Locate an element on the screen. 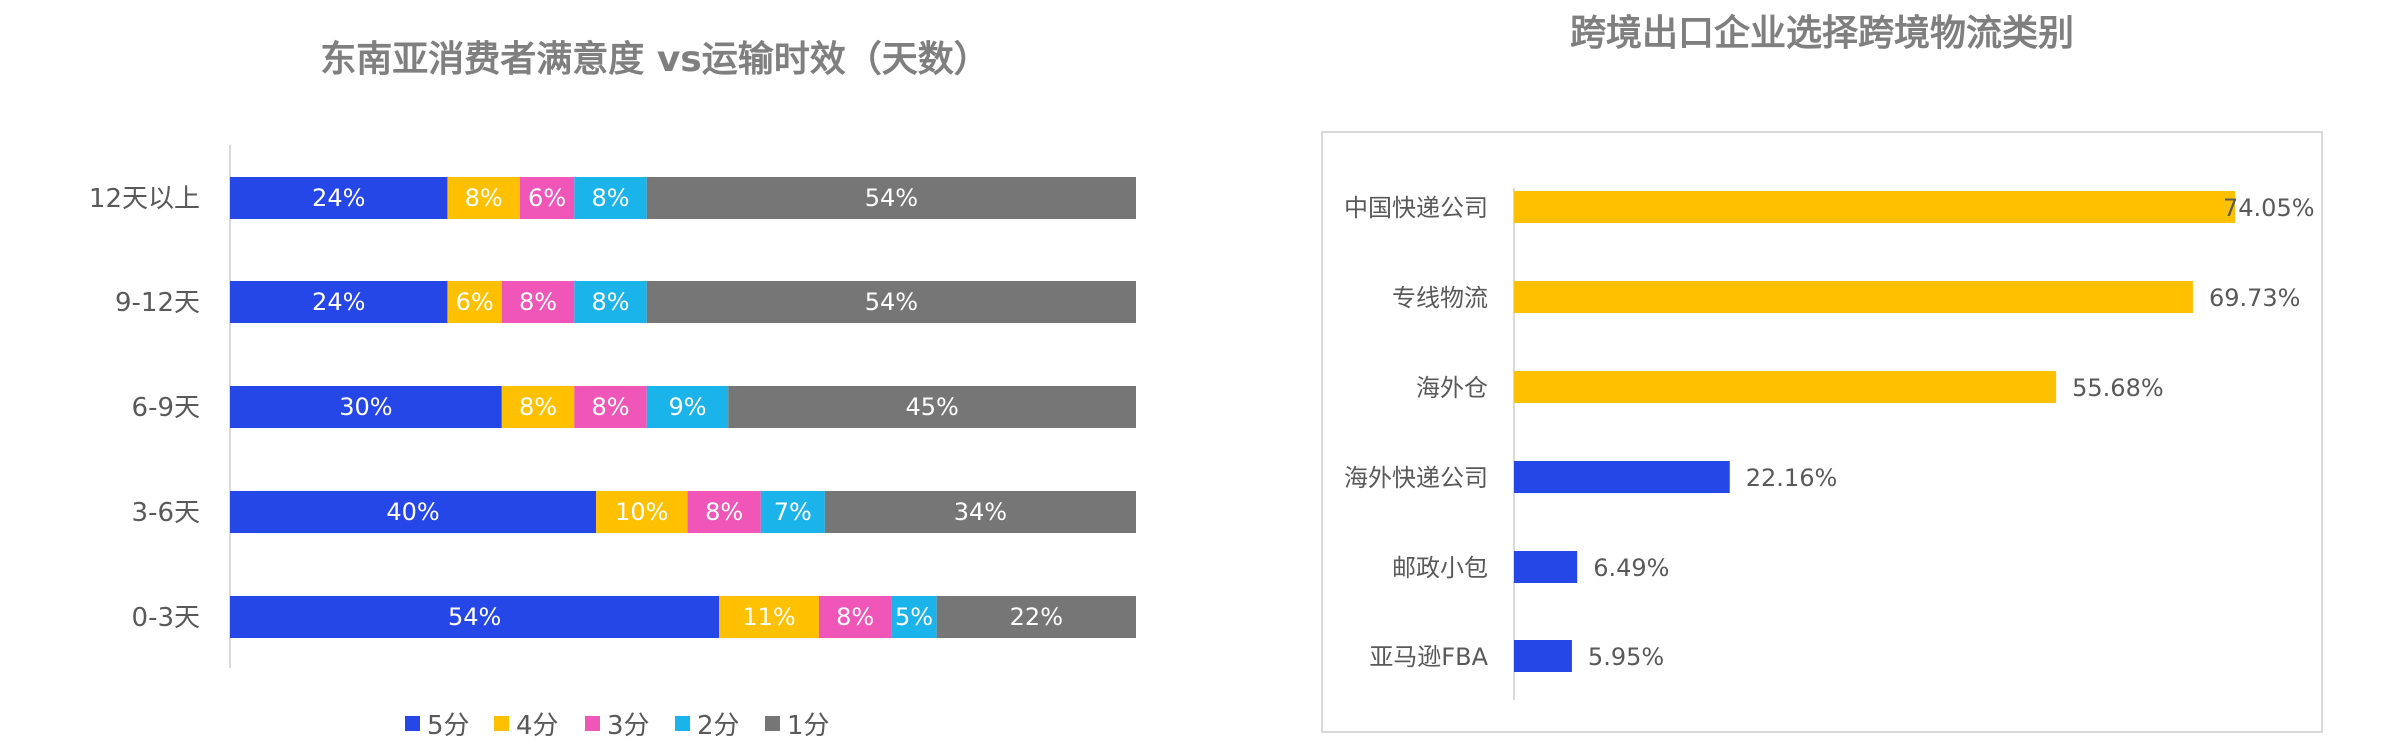 The width and height of the screenshot is (2396, 740). bar-value-label: 55.68% is located at coordinates (2118, 388).